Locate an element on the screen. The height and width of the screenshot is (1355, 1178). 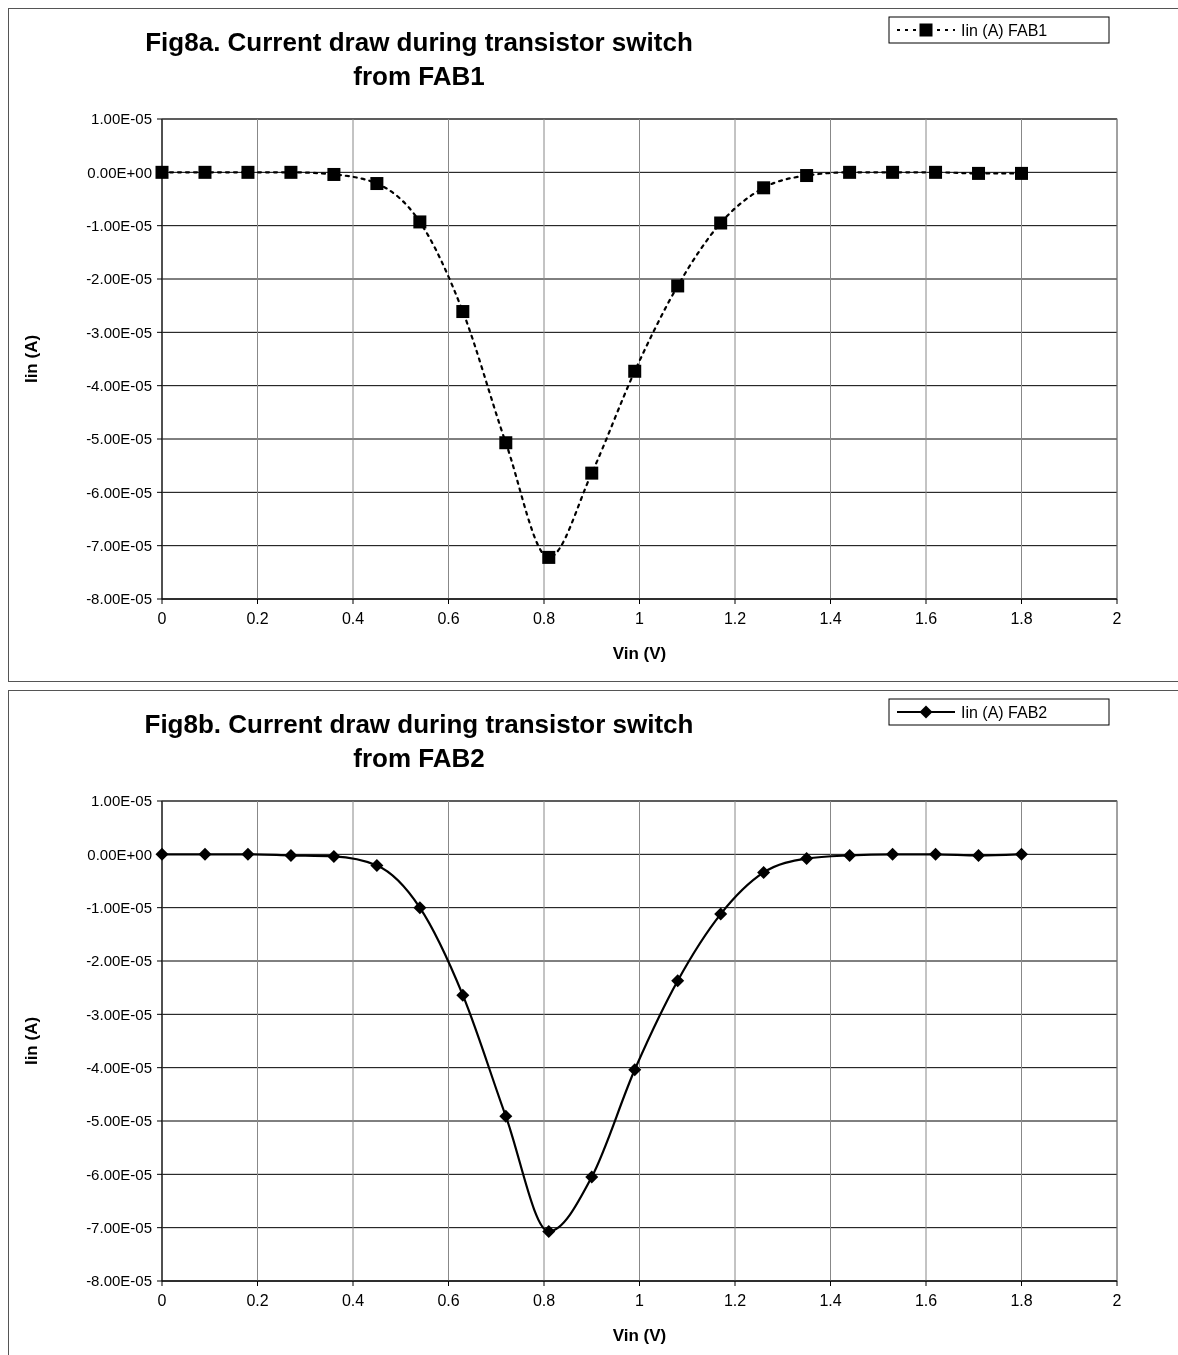
chart-title: Fig8a. Current draw during transistor switch from FAB1 is located at coordinates (419, 59).